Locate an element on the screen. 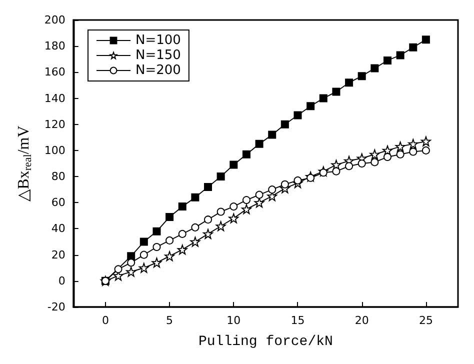 This screenshot has width=474, height=364. x-tick-label: 5 is located at coordinates (170, 320).